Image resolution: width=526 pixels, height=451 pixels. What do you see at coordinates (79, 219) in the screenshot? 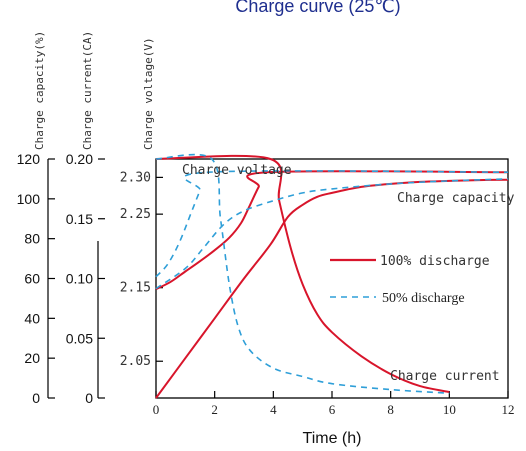
I see `current-tick-label: 0.15` at bounding box center [79, 219].